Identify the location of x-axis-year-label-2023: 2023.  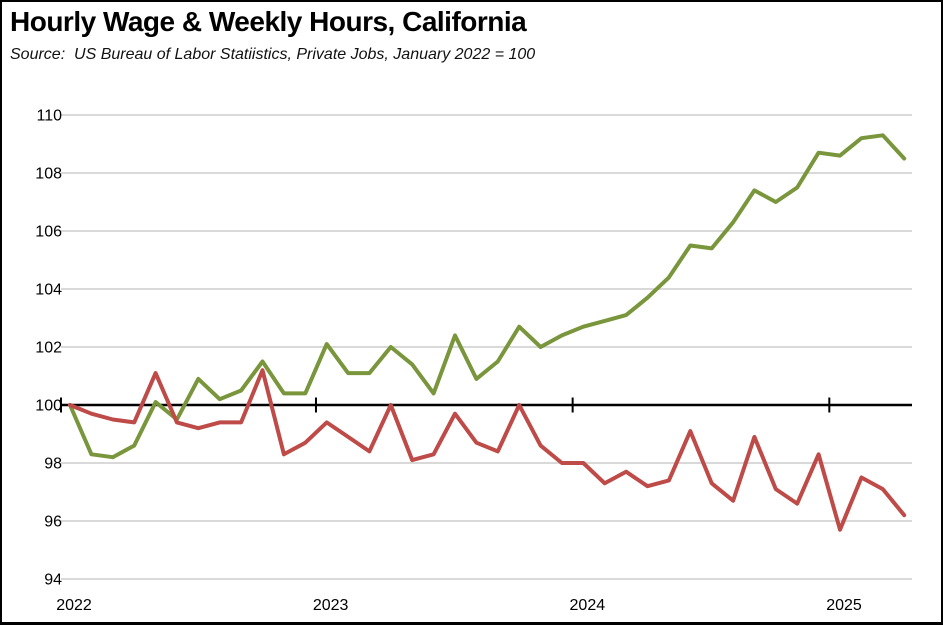
(331, 605).